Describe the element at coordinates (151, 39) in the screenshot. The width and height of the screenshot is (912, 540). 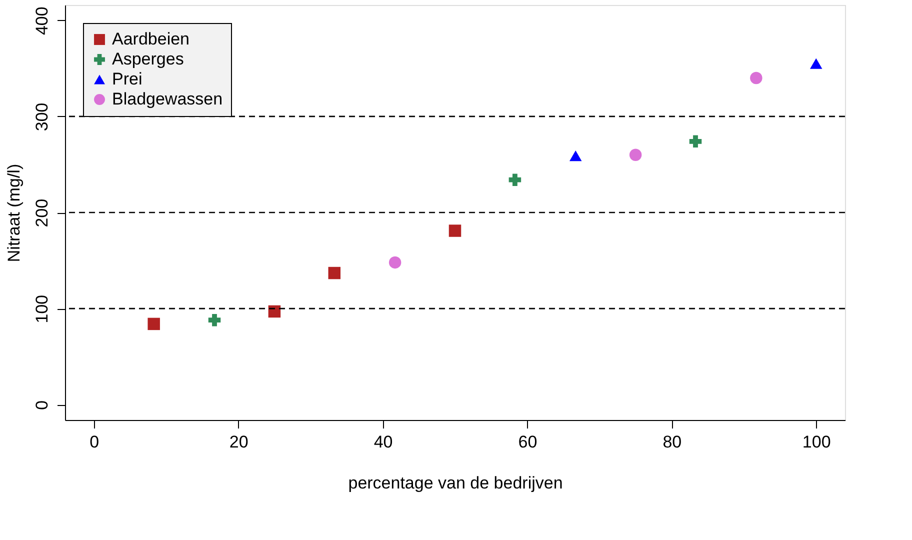
I see `legend-label: Aardbeien` at that location.